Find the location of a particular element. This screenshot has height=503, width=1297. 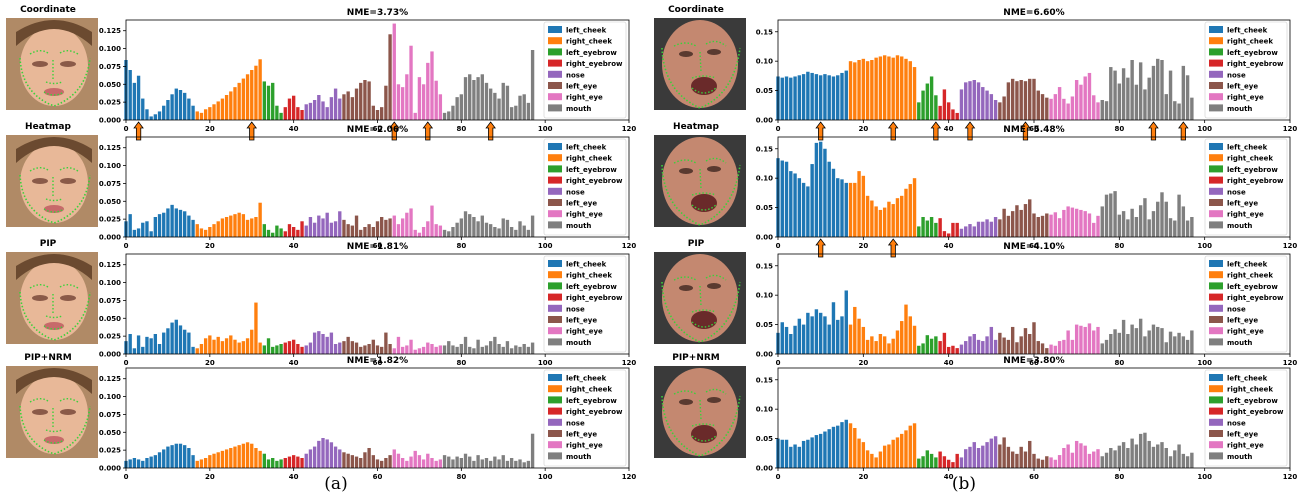

legend-label: nose is located at coordinates (1236, 192).